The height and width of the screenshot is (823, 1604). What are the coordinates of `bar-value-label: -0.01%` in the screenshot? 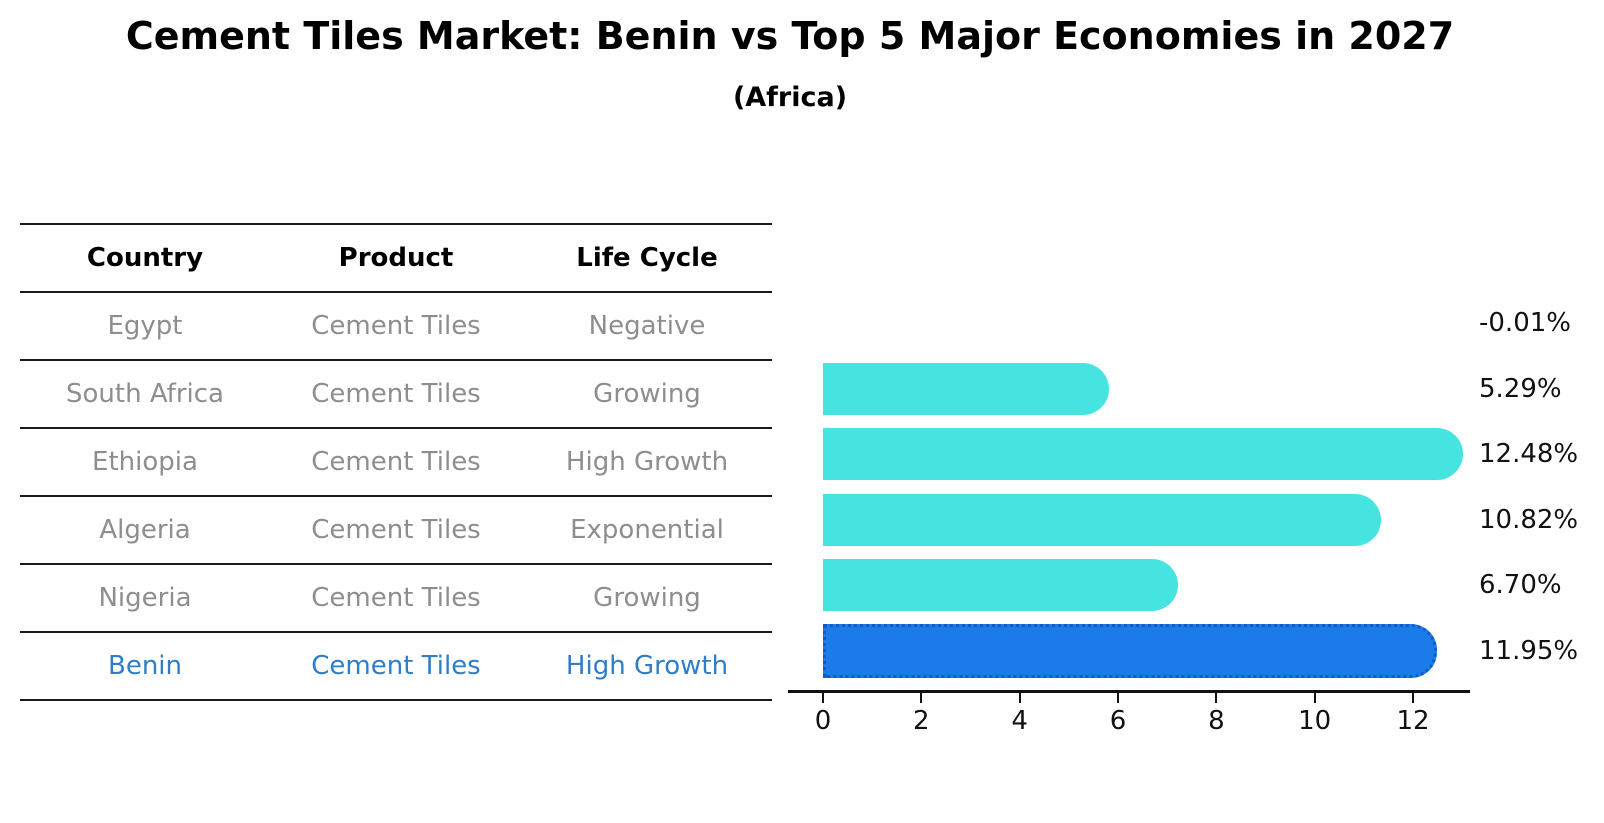 It's located at (1525, 323).